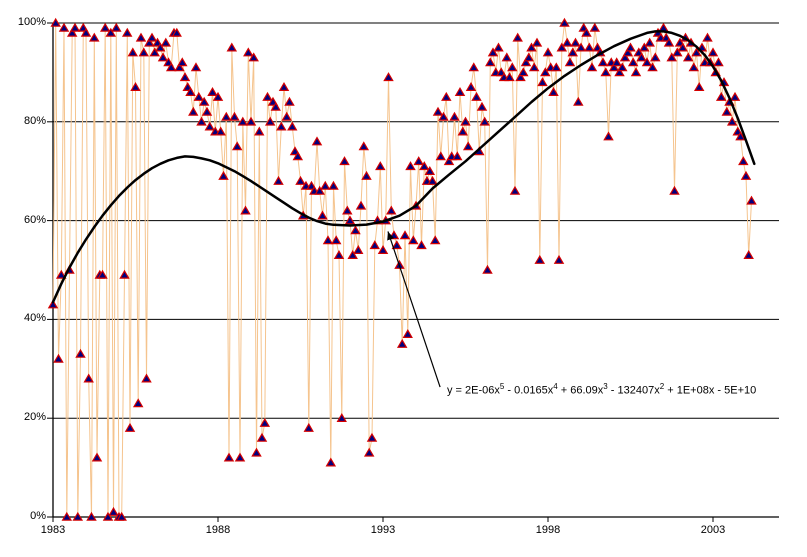 This screenshot has height=557, width=807. Describe the element at coordinates (713, 530) in the screenshot. I see `x-tick-label-2003: 2003` at that location.